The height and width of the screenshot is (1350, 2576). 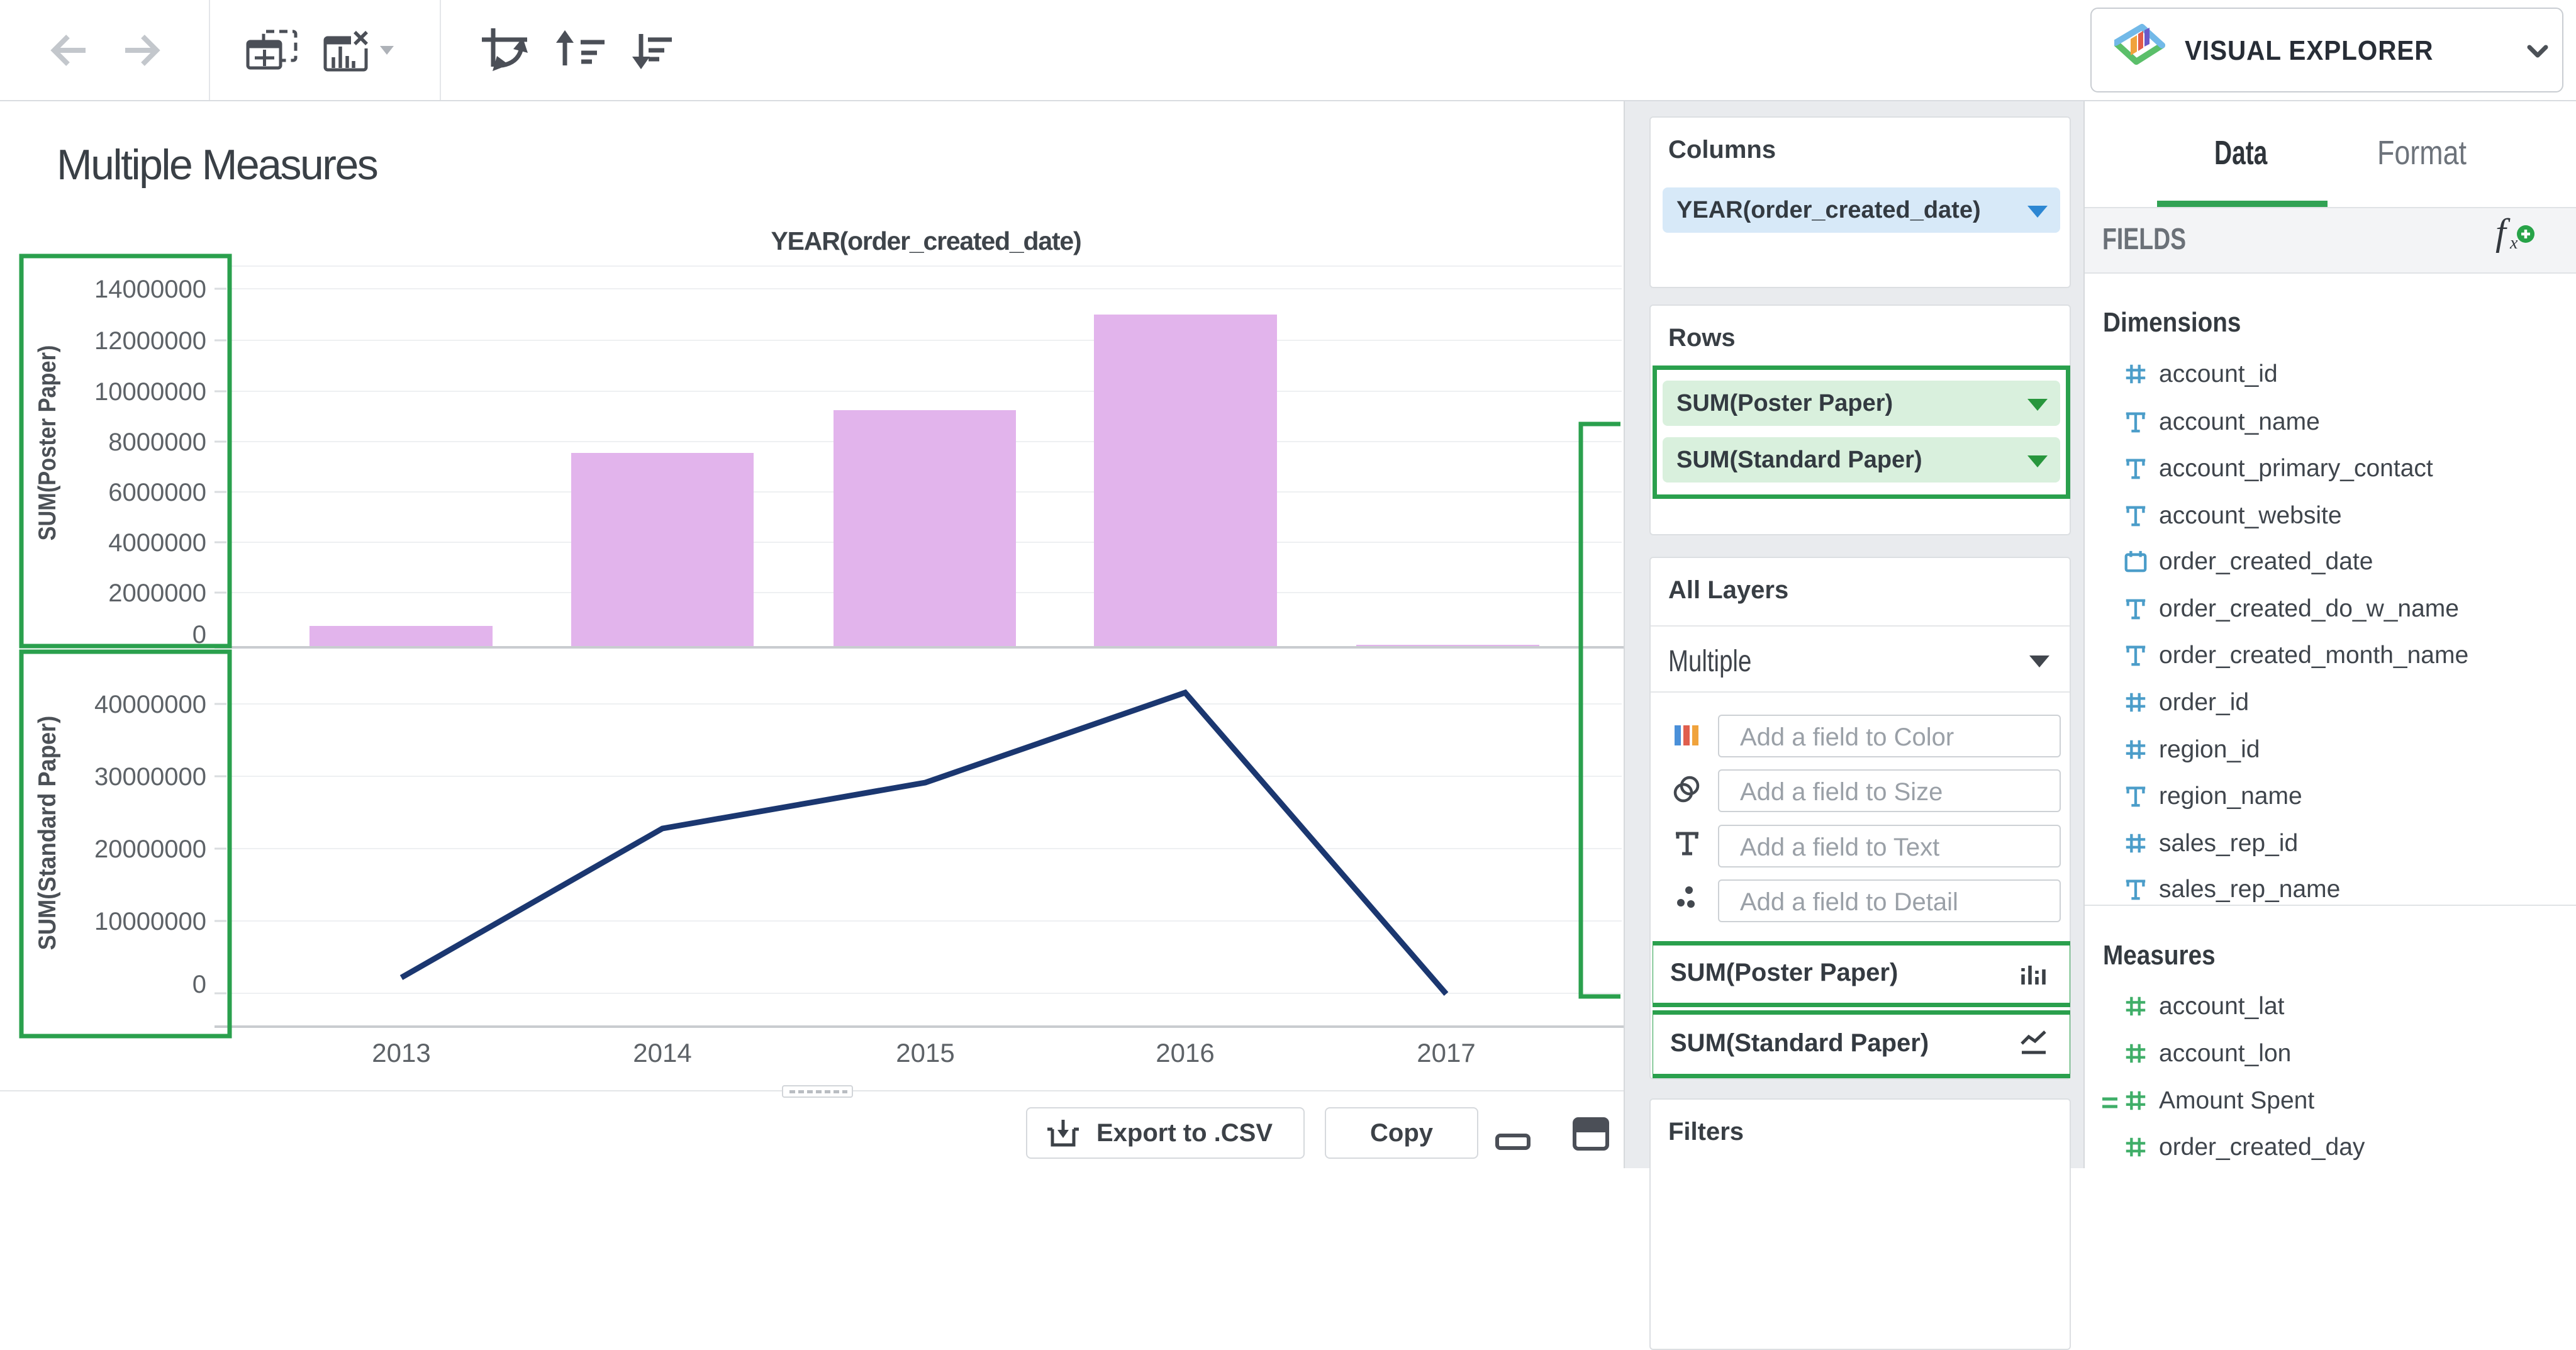 What do you see at coordinates (46, 833) in the screenshot?
I see `svg-text: SUM(Standard Paper)` at bounding box center [46, 833].